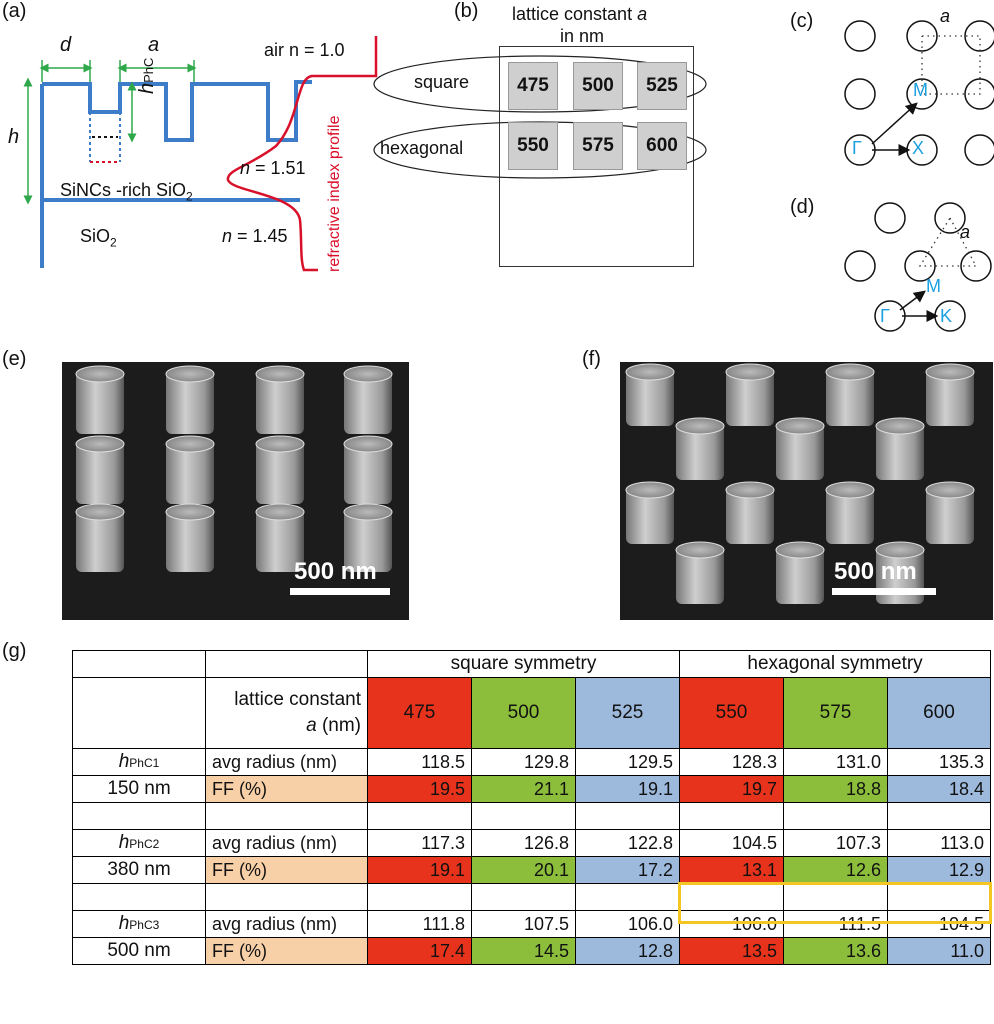 The width and height of the screenshot is (994, 1024). What do you see at coordinates (466, 11) in the screenshot?
I see `panel-label-b: (b)` at bounding box center [466, 11].